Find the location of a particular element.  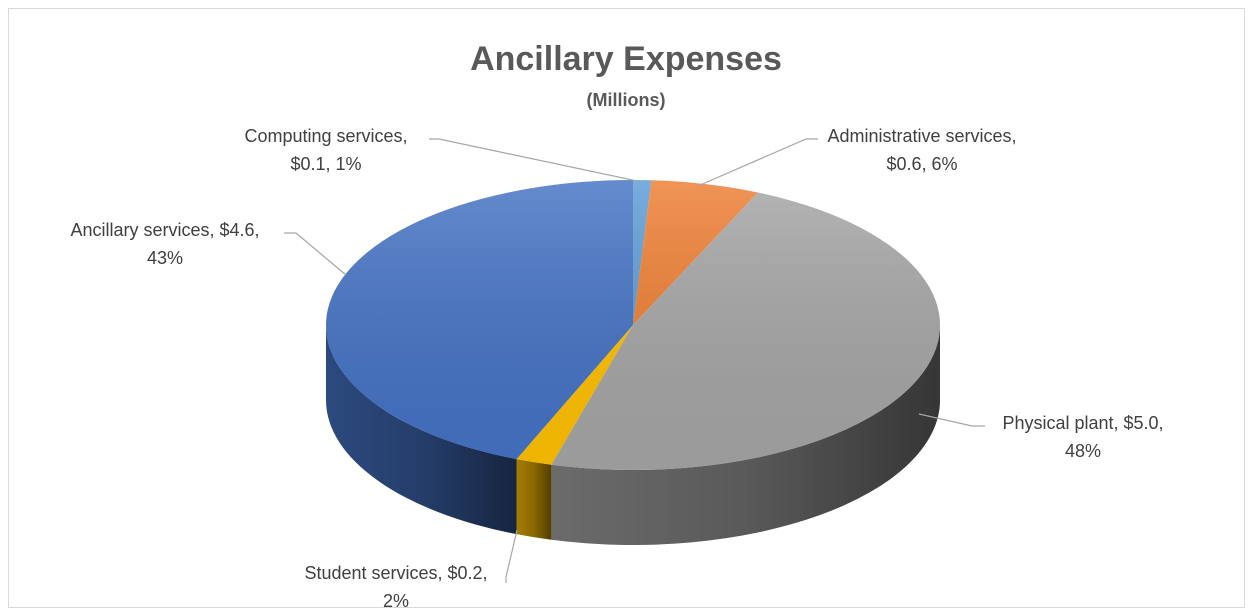

data-label-computing-services-line1: Computing services, is located at coordinates (325, 136).